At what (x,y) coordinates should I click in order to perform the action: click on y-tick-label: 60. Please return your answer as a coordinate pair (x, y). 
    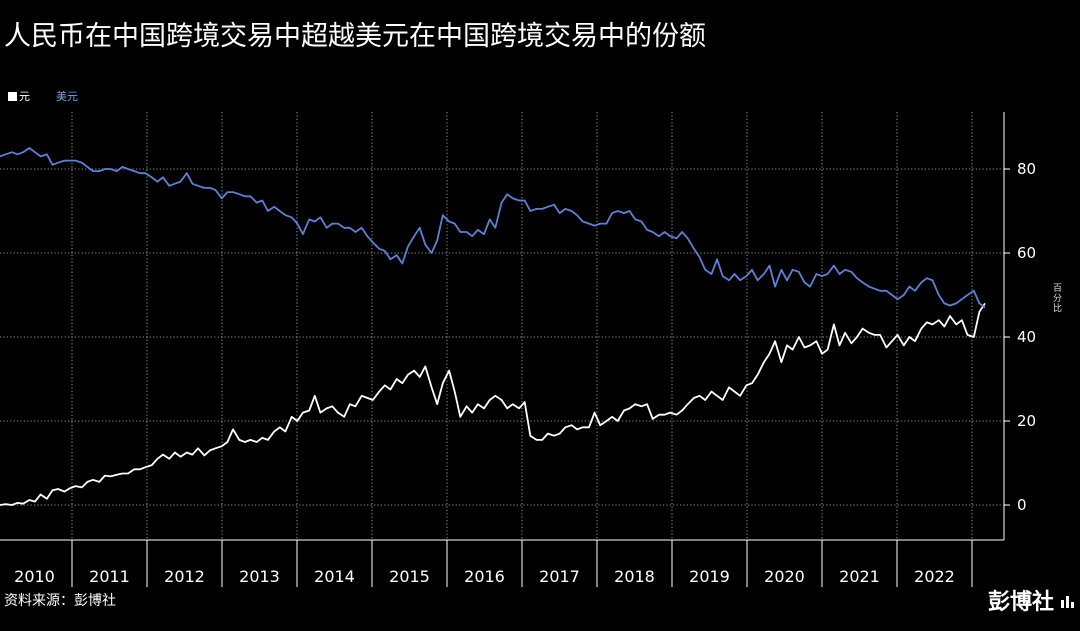
    Looking at the image, I should click on (1026, 253).